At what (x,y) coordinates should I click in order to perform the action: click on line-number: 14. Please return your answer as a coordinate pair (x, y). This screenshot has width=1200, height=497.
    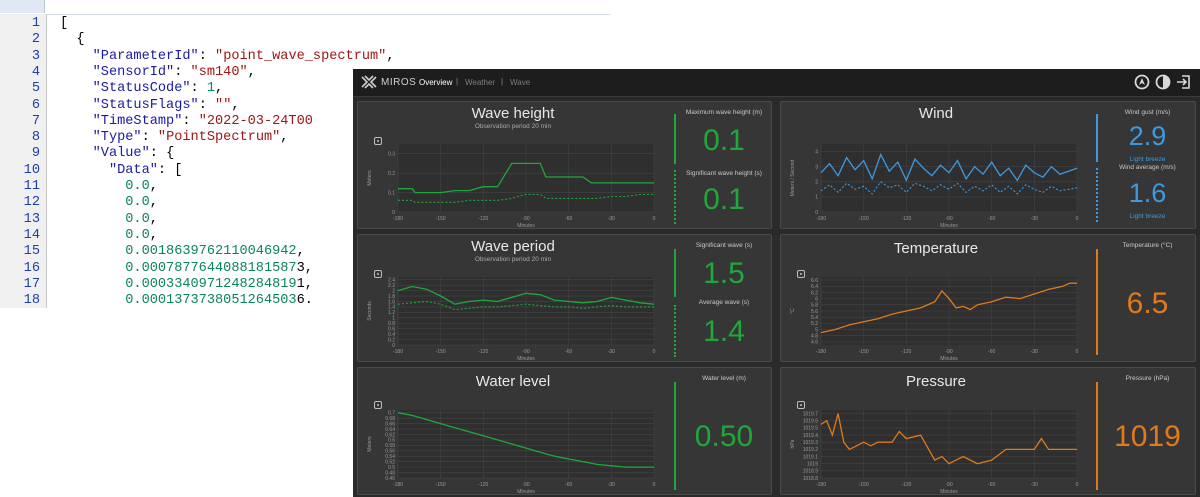
    Looking at the image, I should click on (31, 235).